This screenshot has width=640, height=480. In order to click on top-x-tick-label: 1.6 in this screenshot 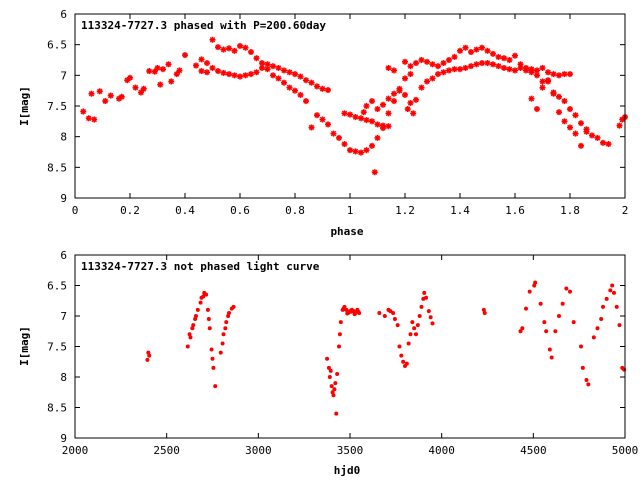, I will do `click(515, 210)`.